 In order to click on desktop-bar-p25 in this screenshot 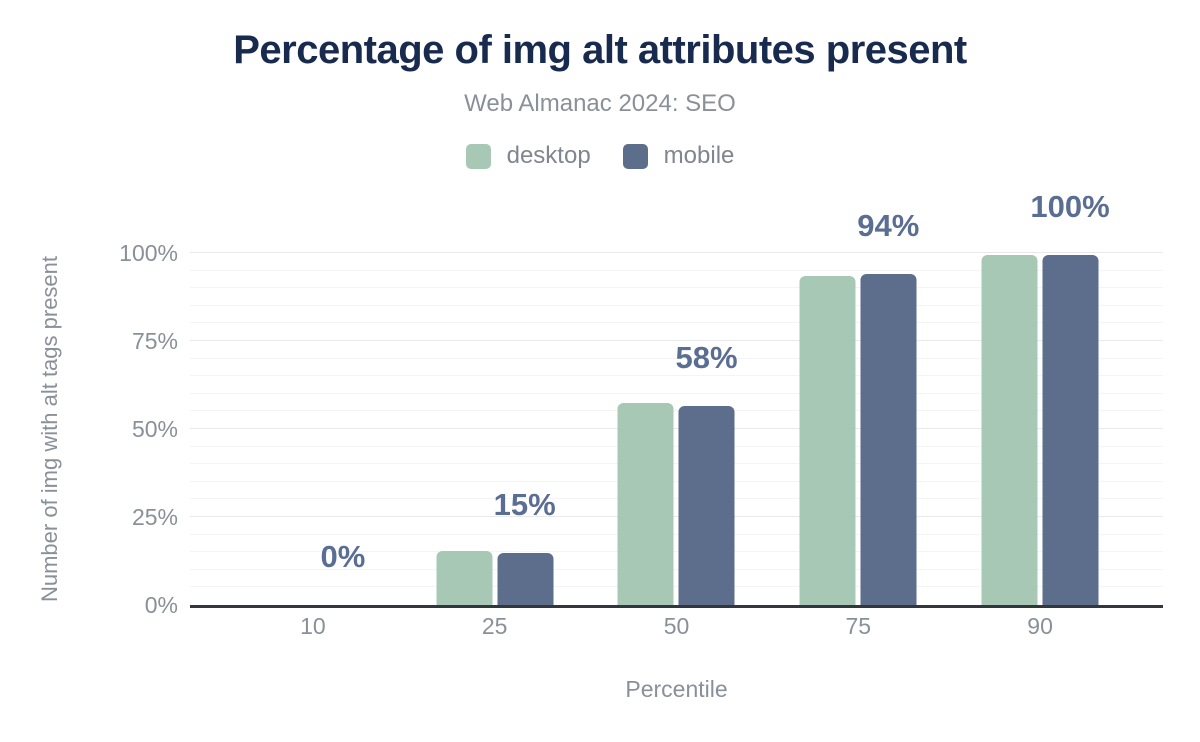, I will do `click(464, 578)`.